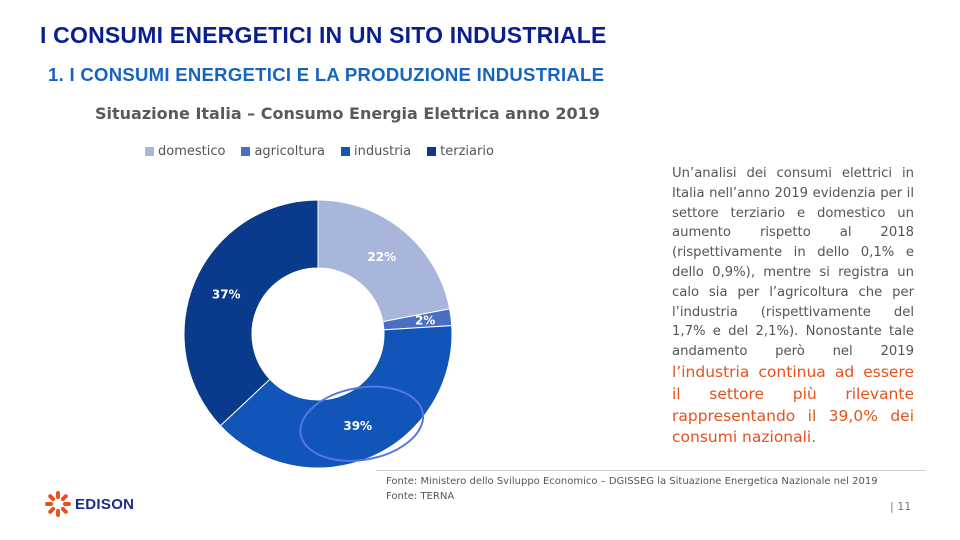 This screenshot has width=960, height=540. Describe the element at coordinates (192, 151) in the screenshot. I see `legend-label: domestico` at that location.